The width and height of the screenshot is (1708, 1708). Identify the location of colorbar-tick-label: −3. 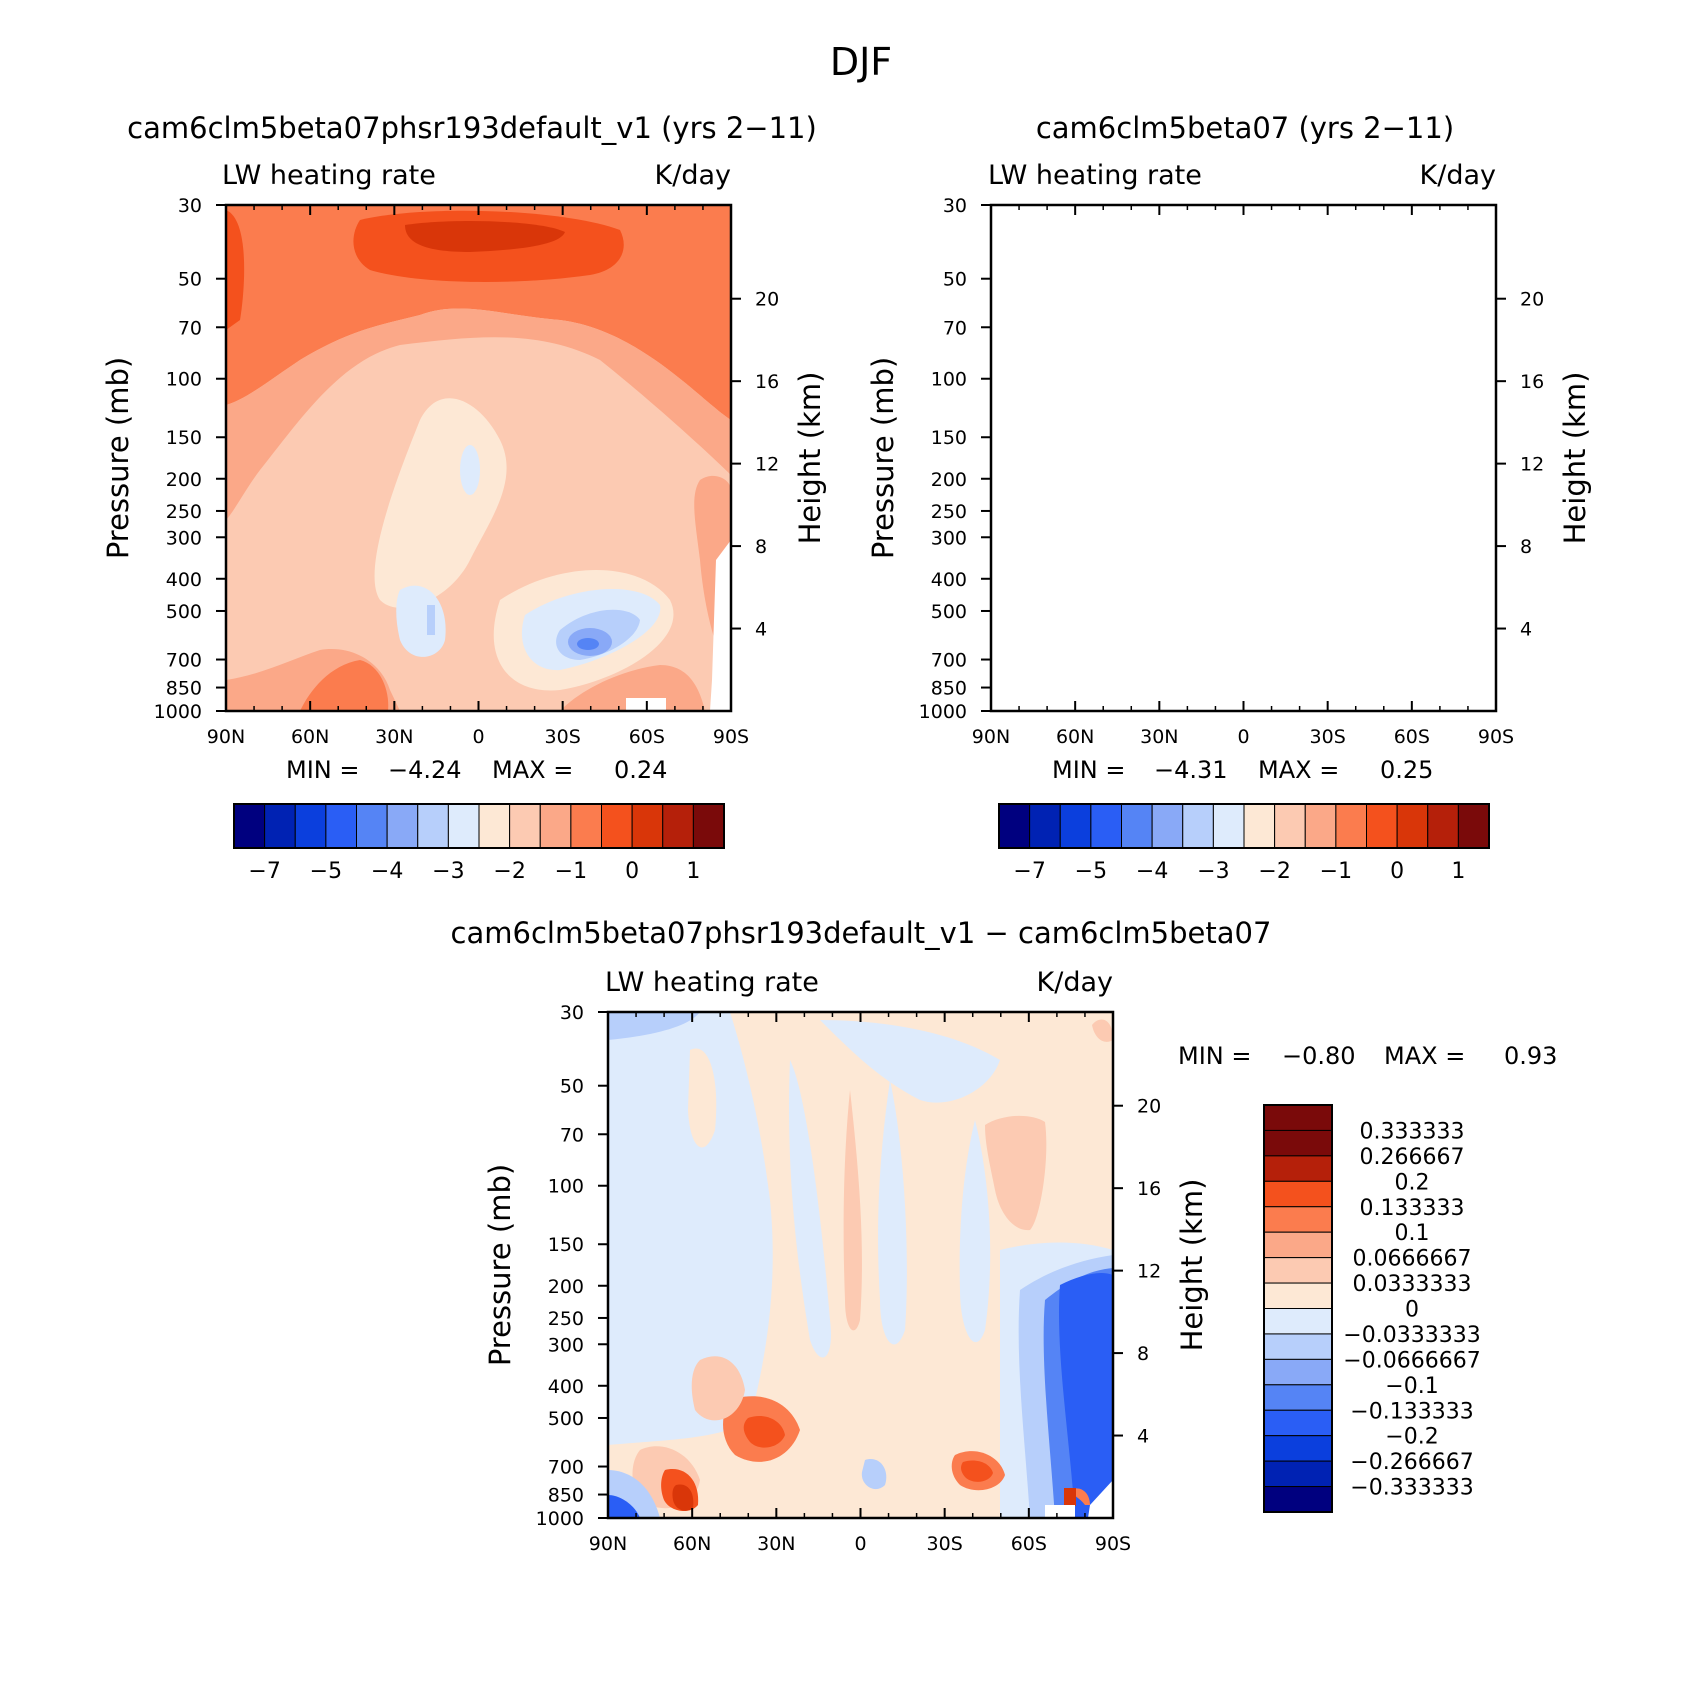
(448, 871).